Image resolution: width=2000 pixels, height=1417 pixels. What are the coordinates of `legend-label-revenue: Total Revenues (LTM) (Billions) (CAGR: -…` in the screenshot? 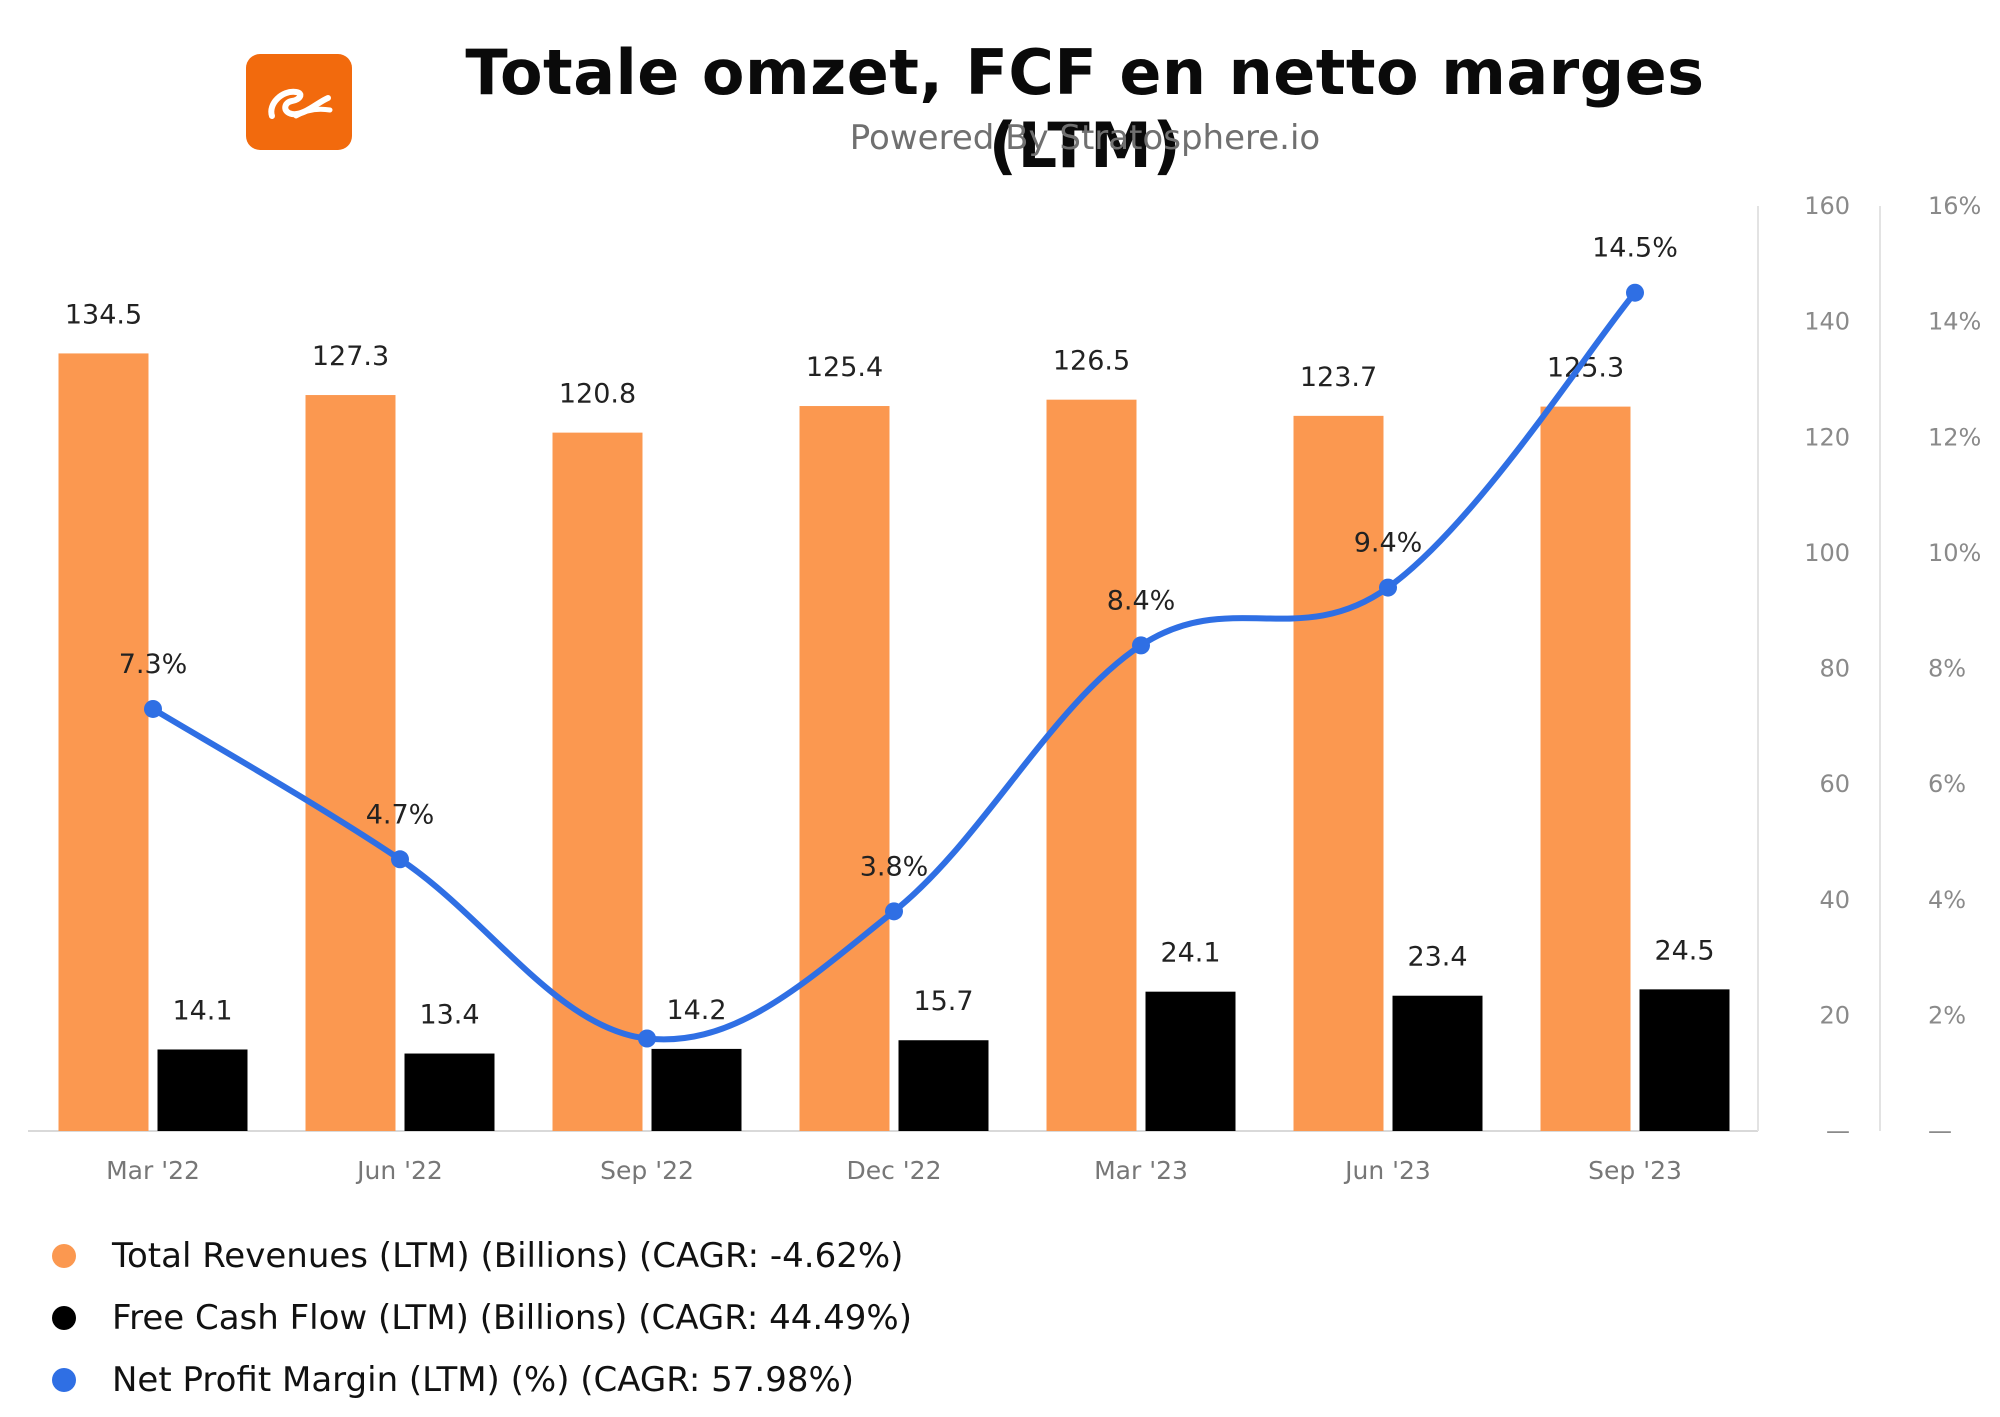 It's located at (508, 1256).